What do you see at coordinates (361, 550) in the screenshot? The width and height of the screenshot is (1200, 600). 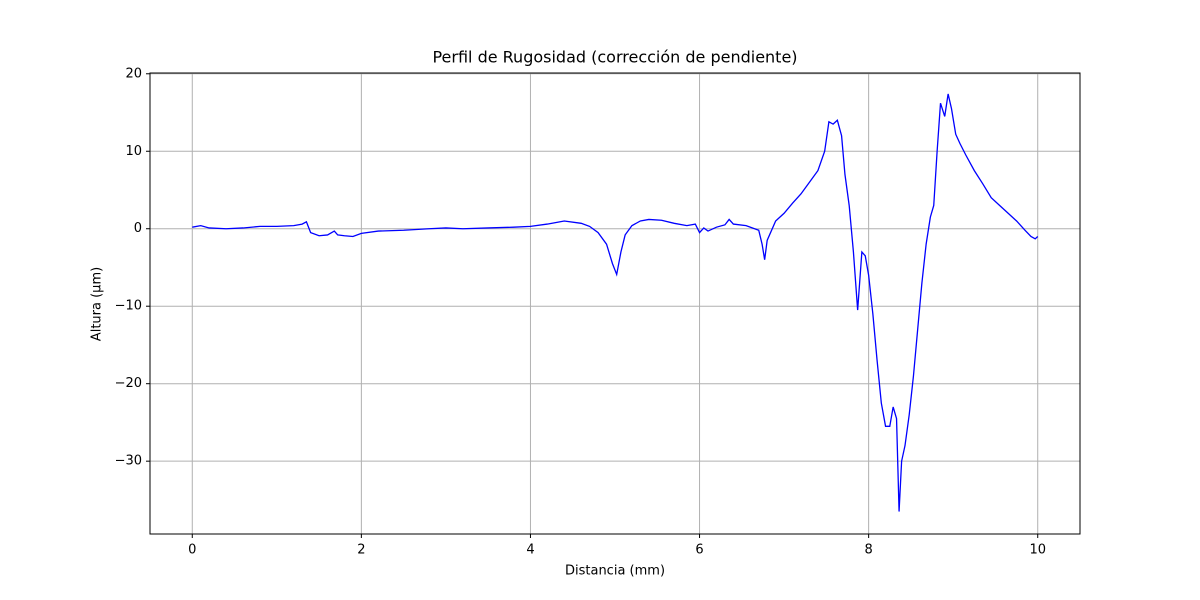 I see `x-tick-label: 2` at bounding box center [361, 550].